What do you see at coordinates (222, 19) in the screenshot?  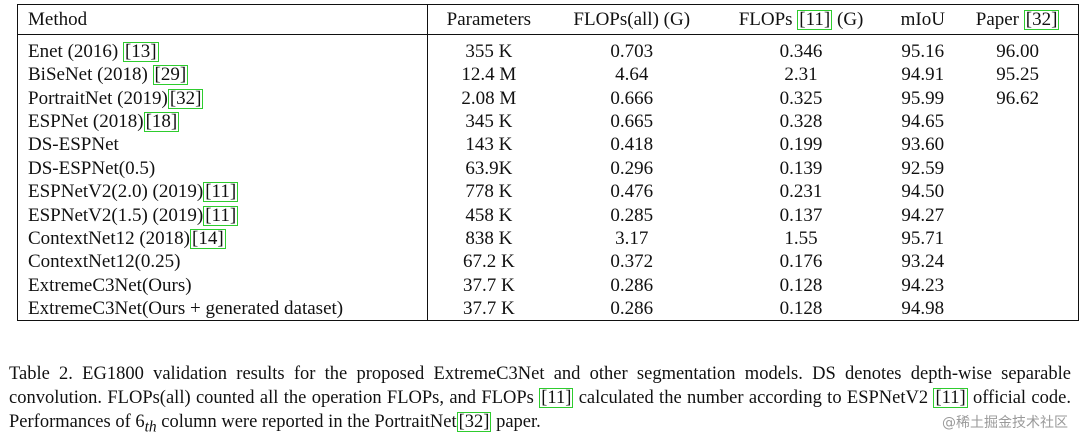 I see `header-method: Method` at bounding box center [222, 19].